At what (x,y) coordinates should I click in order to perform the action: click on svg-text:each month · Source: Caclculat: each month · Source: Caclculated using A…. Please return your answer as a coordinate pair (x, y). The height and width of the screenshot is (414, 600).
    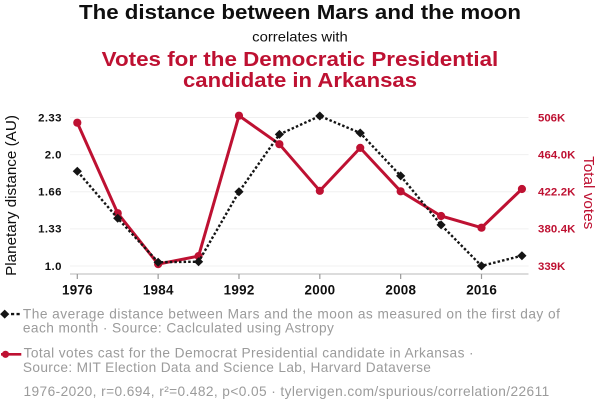
    Looking at the image, I should click on (178, 328).